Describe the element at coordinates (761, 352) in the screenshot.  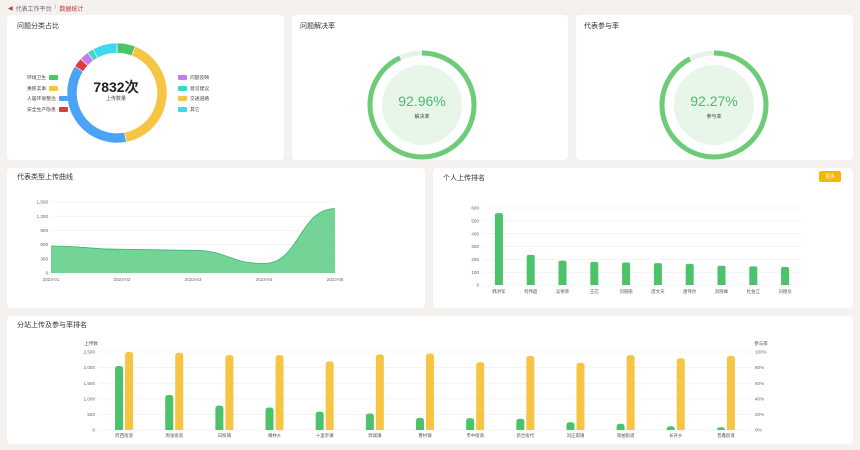
I see `branch-right-tick: 100%` at that location.